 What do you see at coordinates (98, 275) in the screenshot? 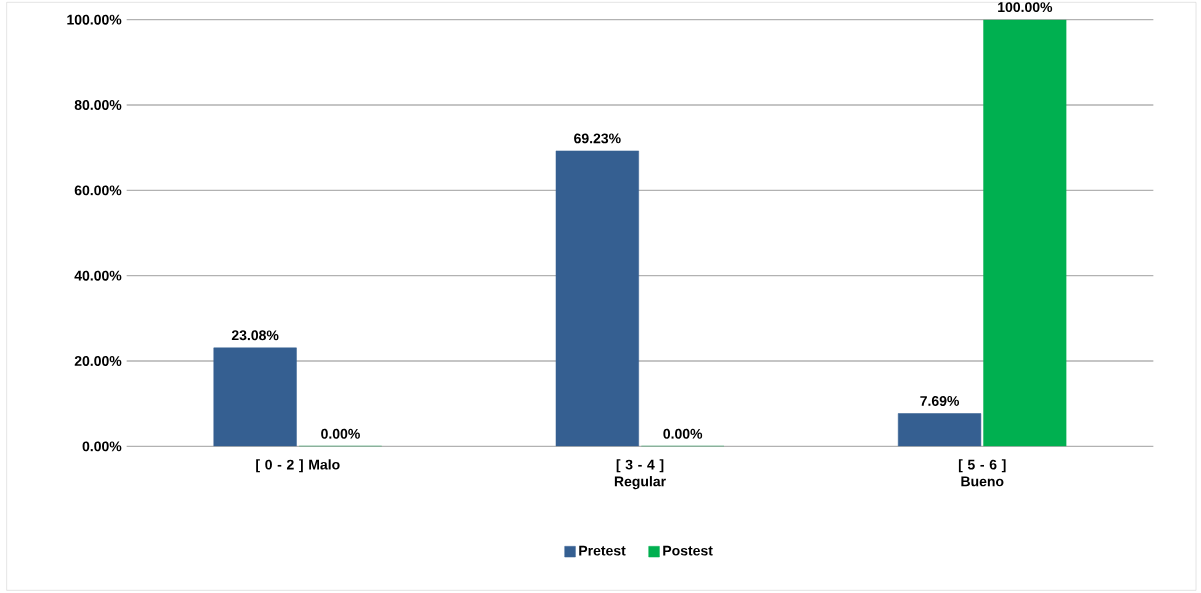
I see `y-tick-label: 40.00%` at bounding box center [98, 275].